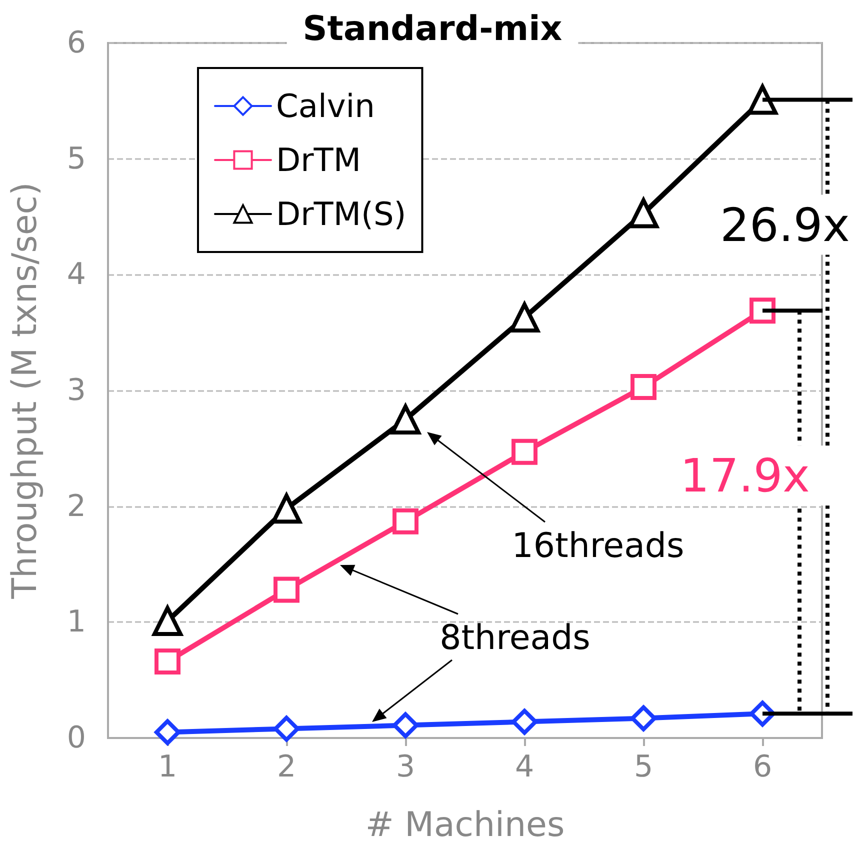  Describe the element at coordinates (762, 767) in the screenshot. I see `x-tick-label: 6` at that location.